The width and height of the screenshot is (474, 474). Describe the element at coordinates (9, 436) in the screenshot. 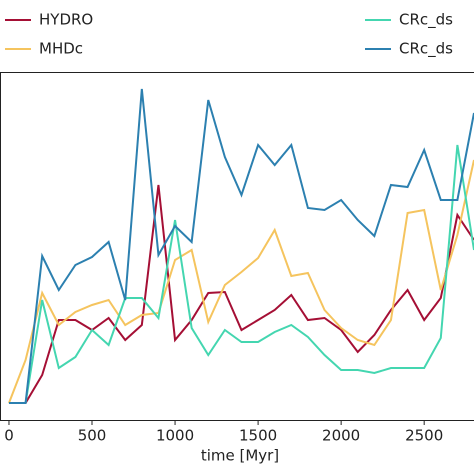

I see `x-tick-label: 0` at that location.